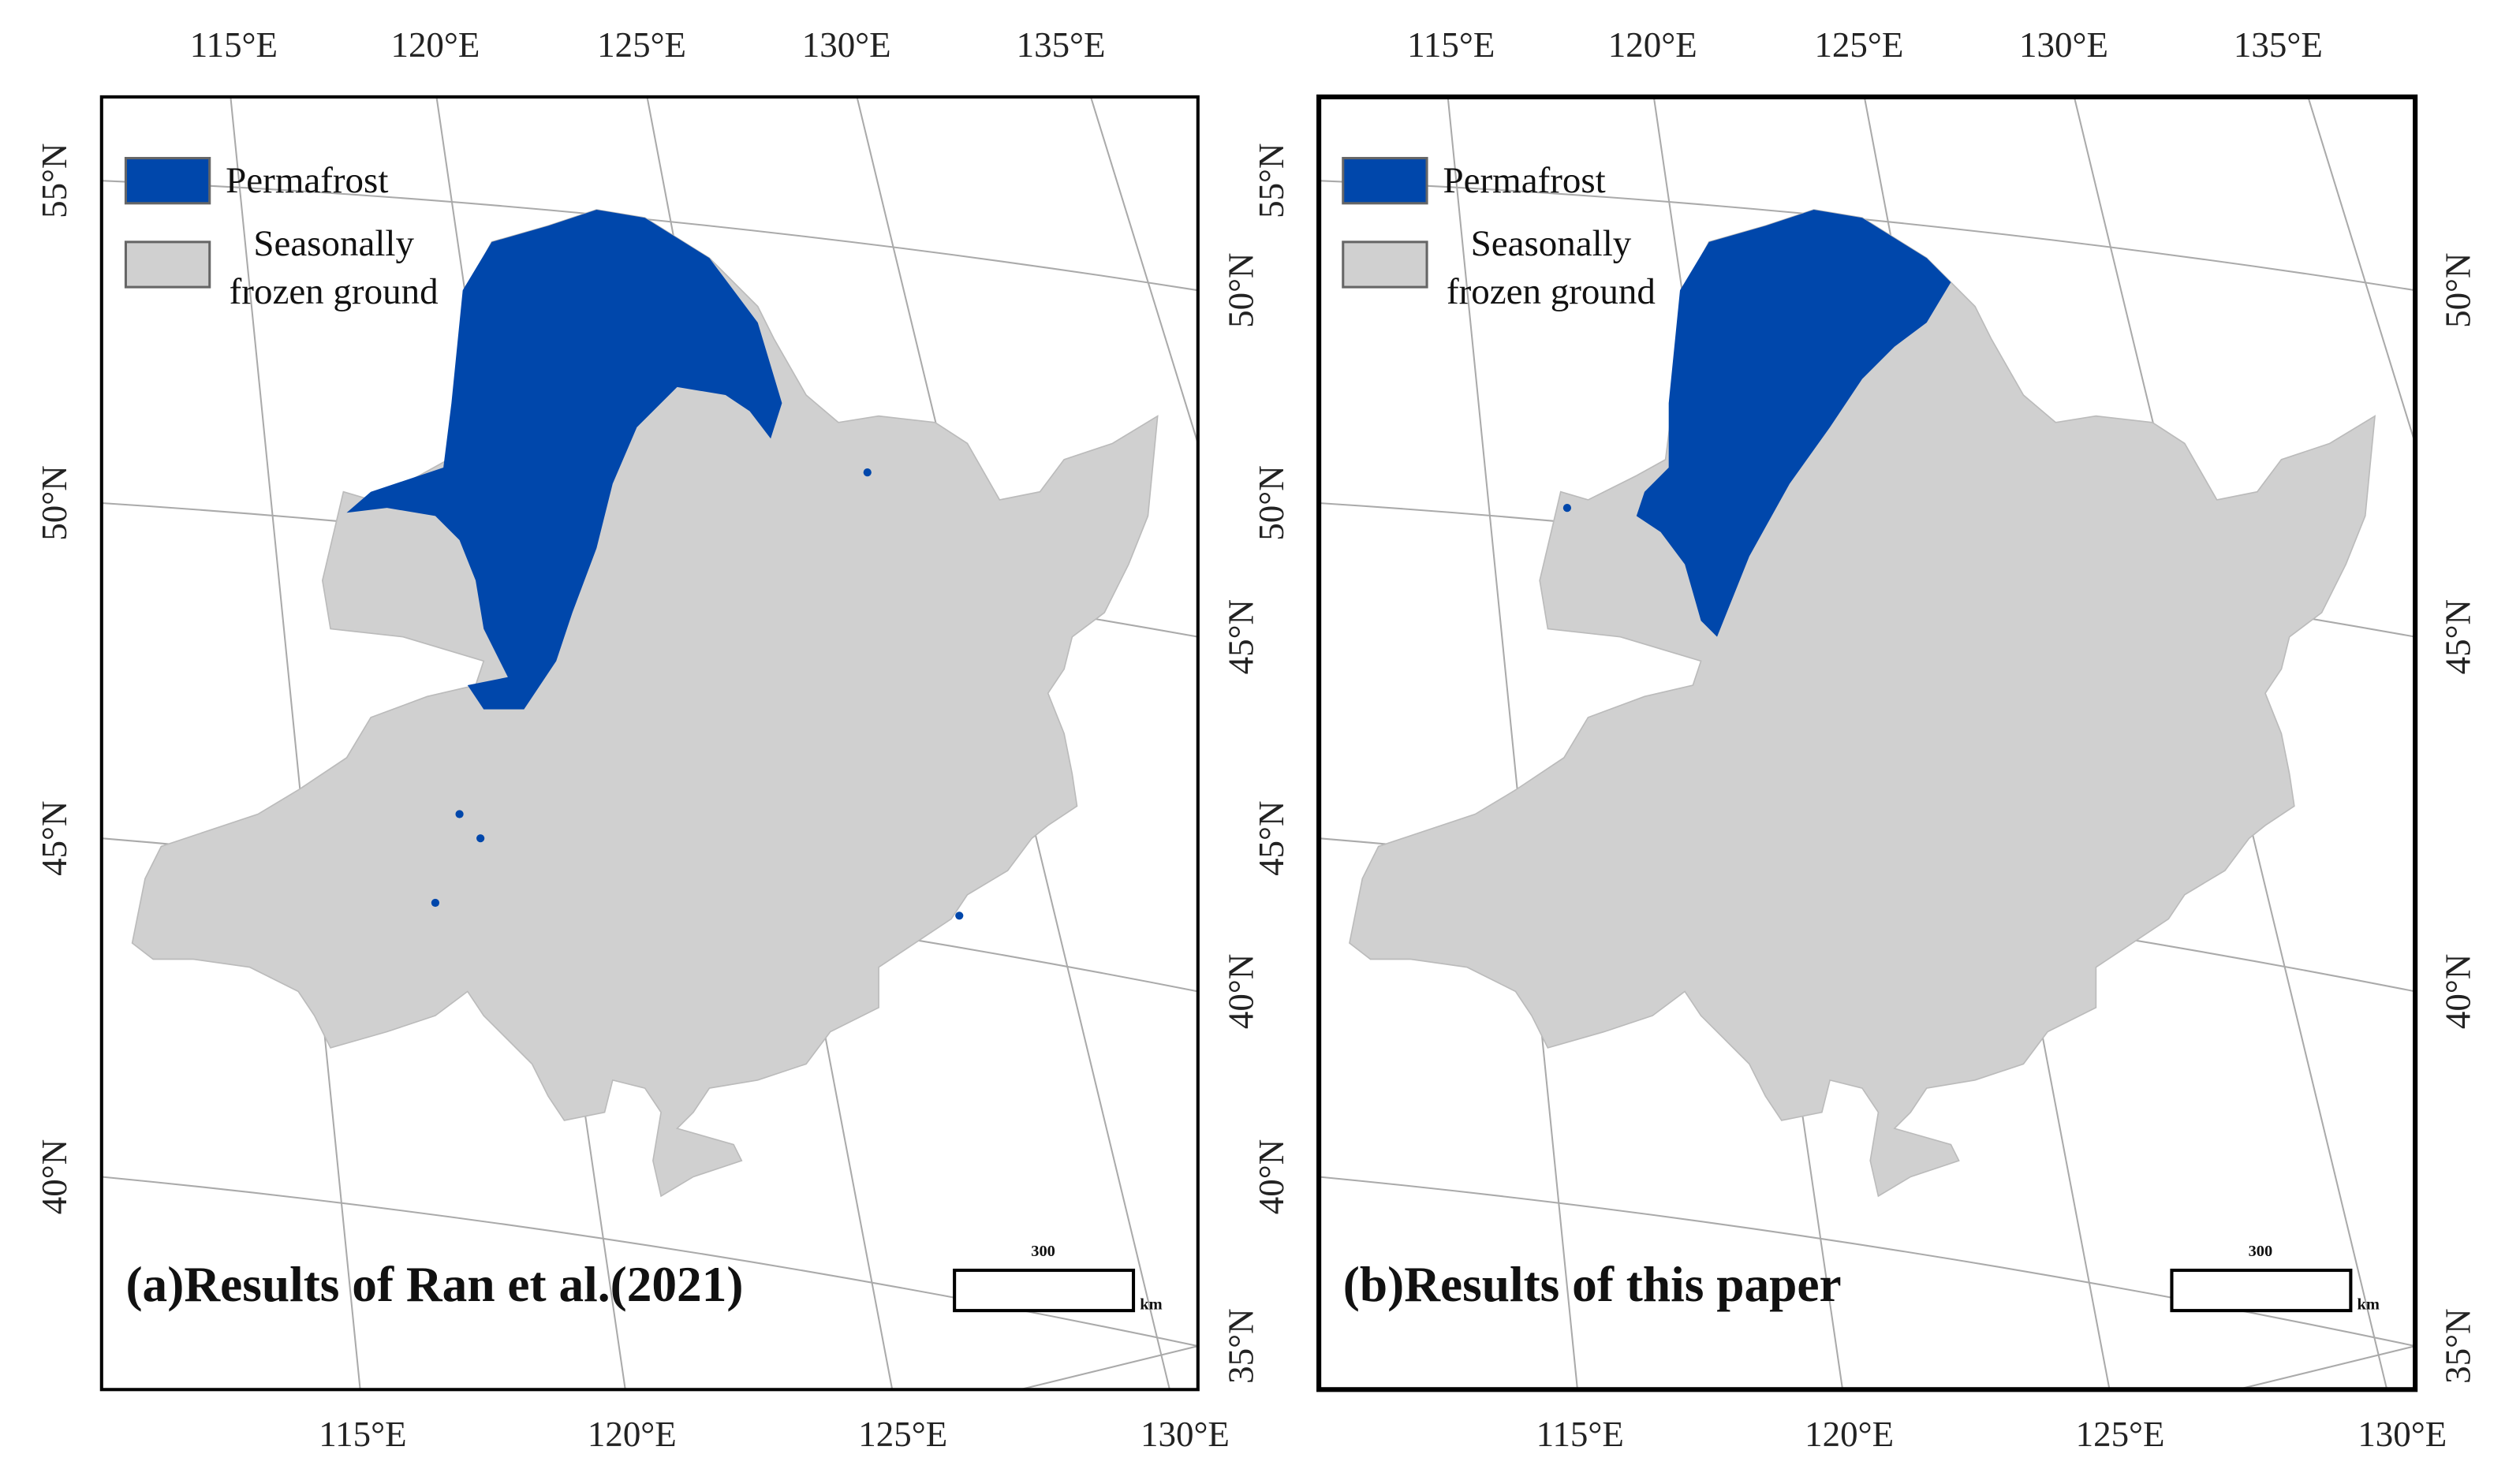 The image size is (2520, 1480). What do you see at coordinates (1592, 1284) in the screenshot?
I see `panel-caption: (b)Results of this paper` at bounding box center [1592, 1284].